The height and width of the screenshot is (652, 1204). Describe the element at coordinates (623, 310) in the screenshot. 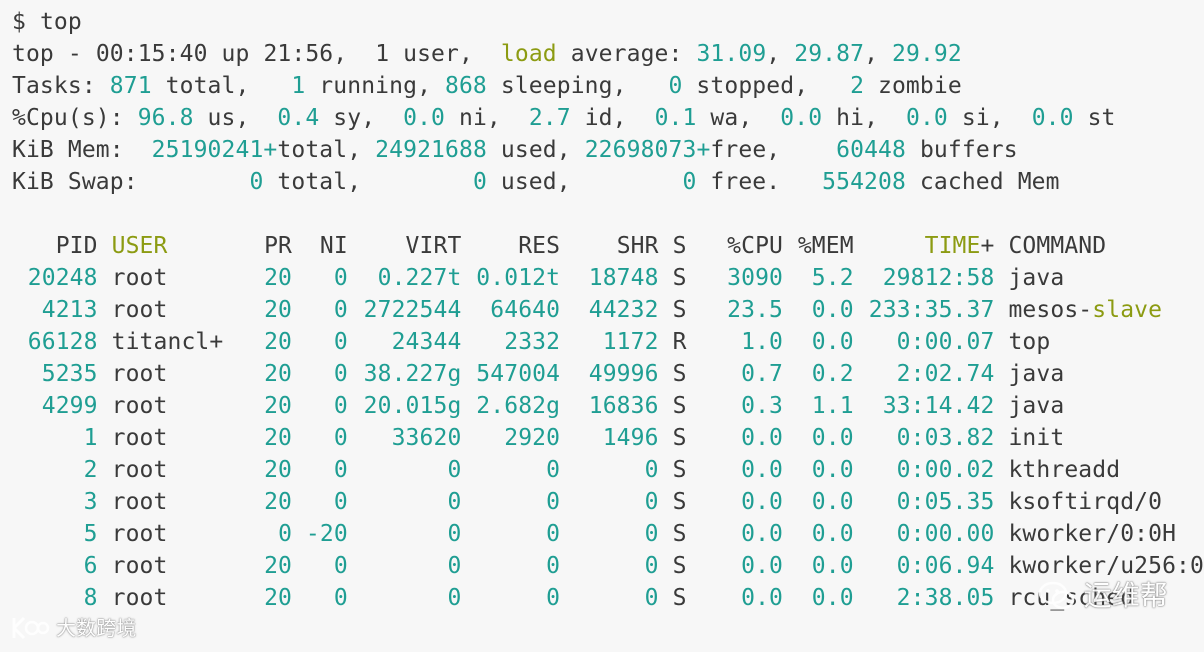

I see `shr-cell-text: 44232` at that location.